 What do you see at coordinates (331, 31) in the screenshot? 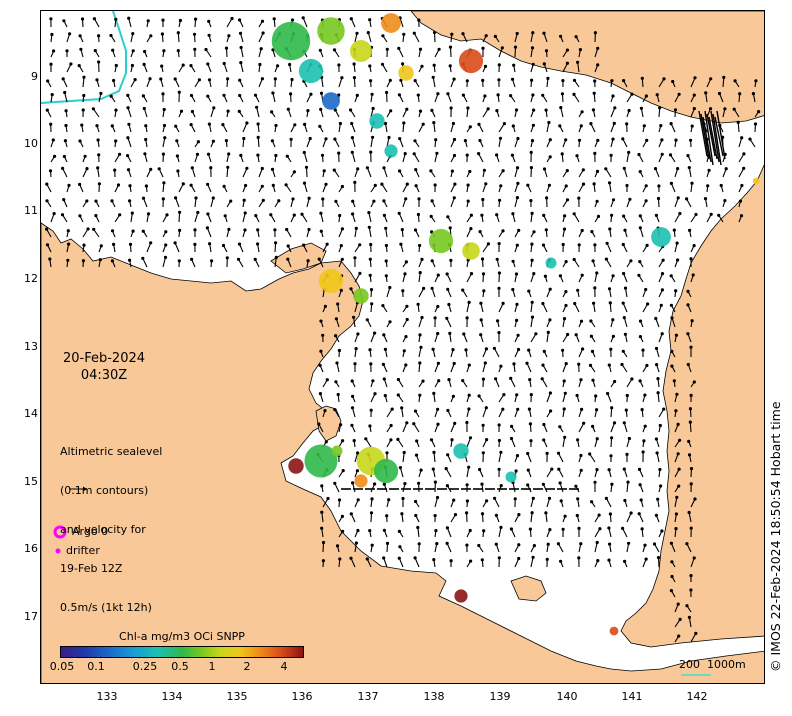
I see `chlorophyll-patch` at bounding box center [331, 31].